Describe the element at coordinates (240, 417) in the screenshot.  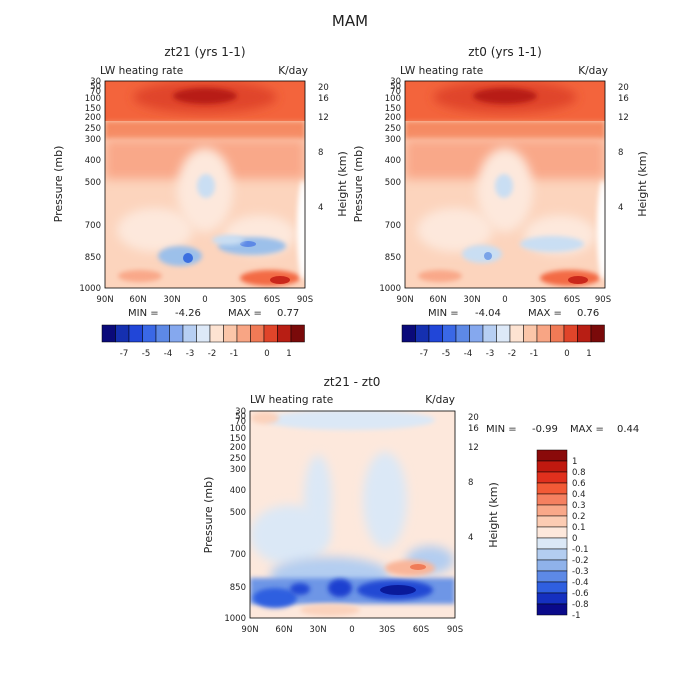
I see `y-tick-label: 50` at that location.